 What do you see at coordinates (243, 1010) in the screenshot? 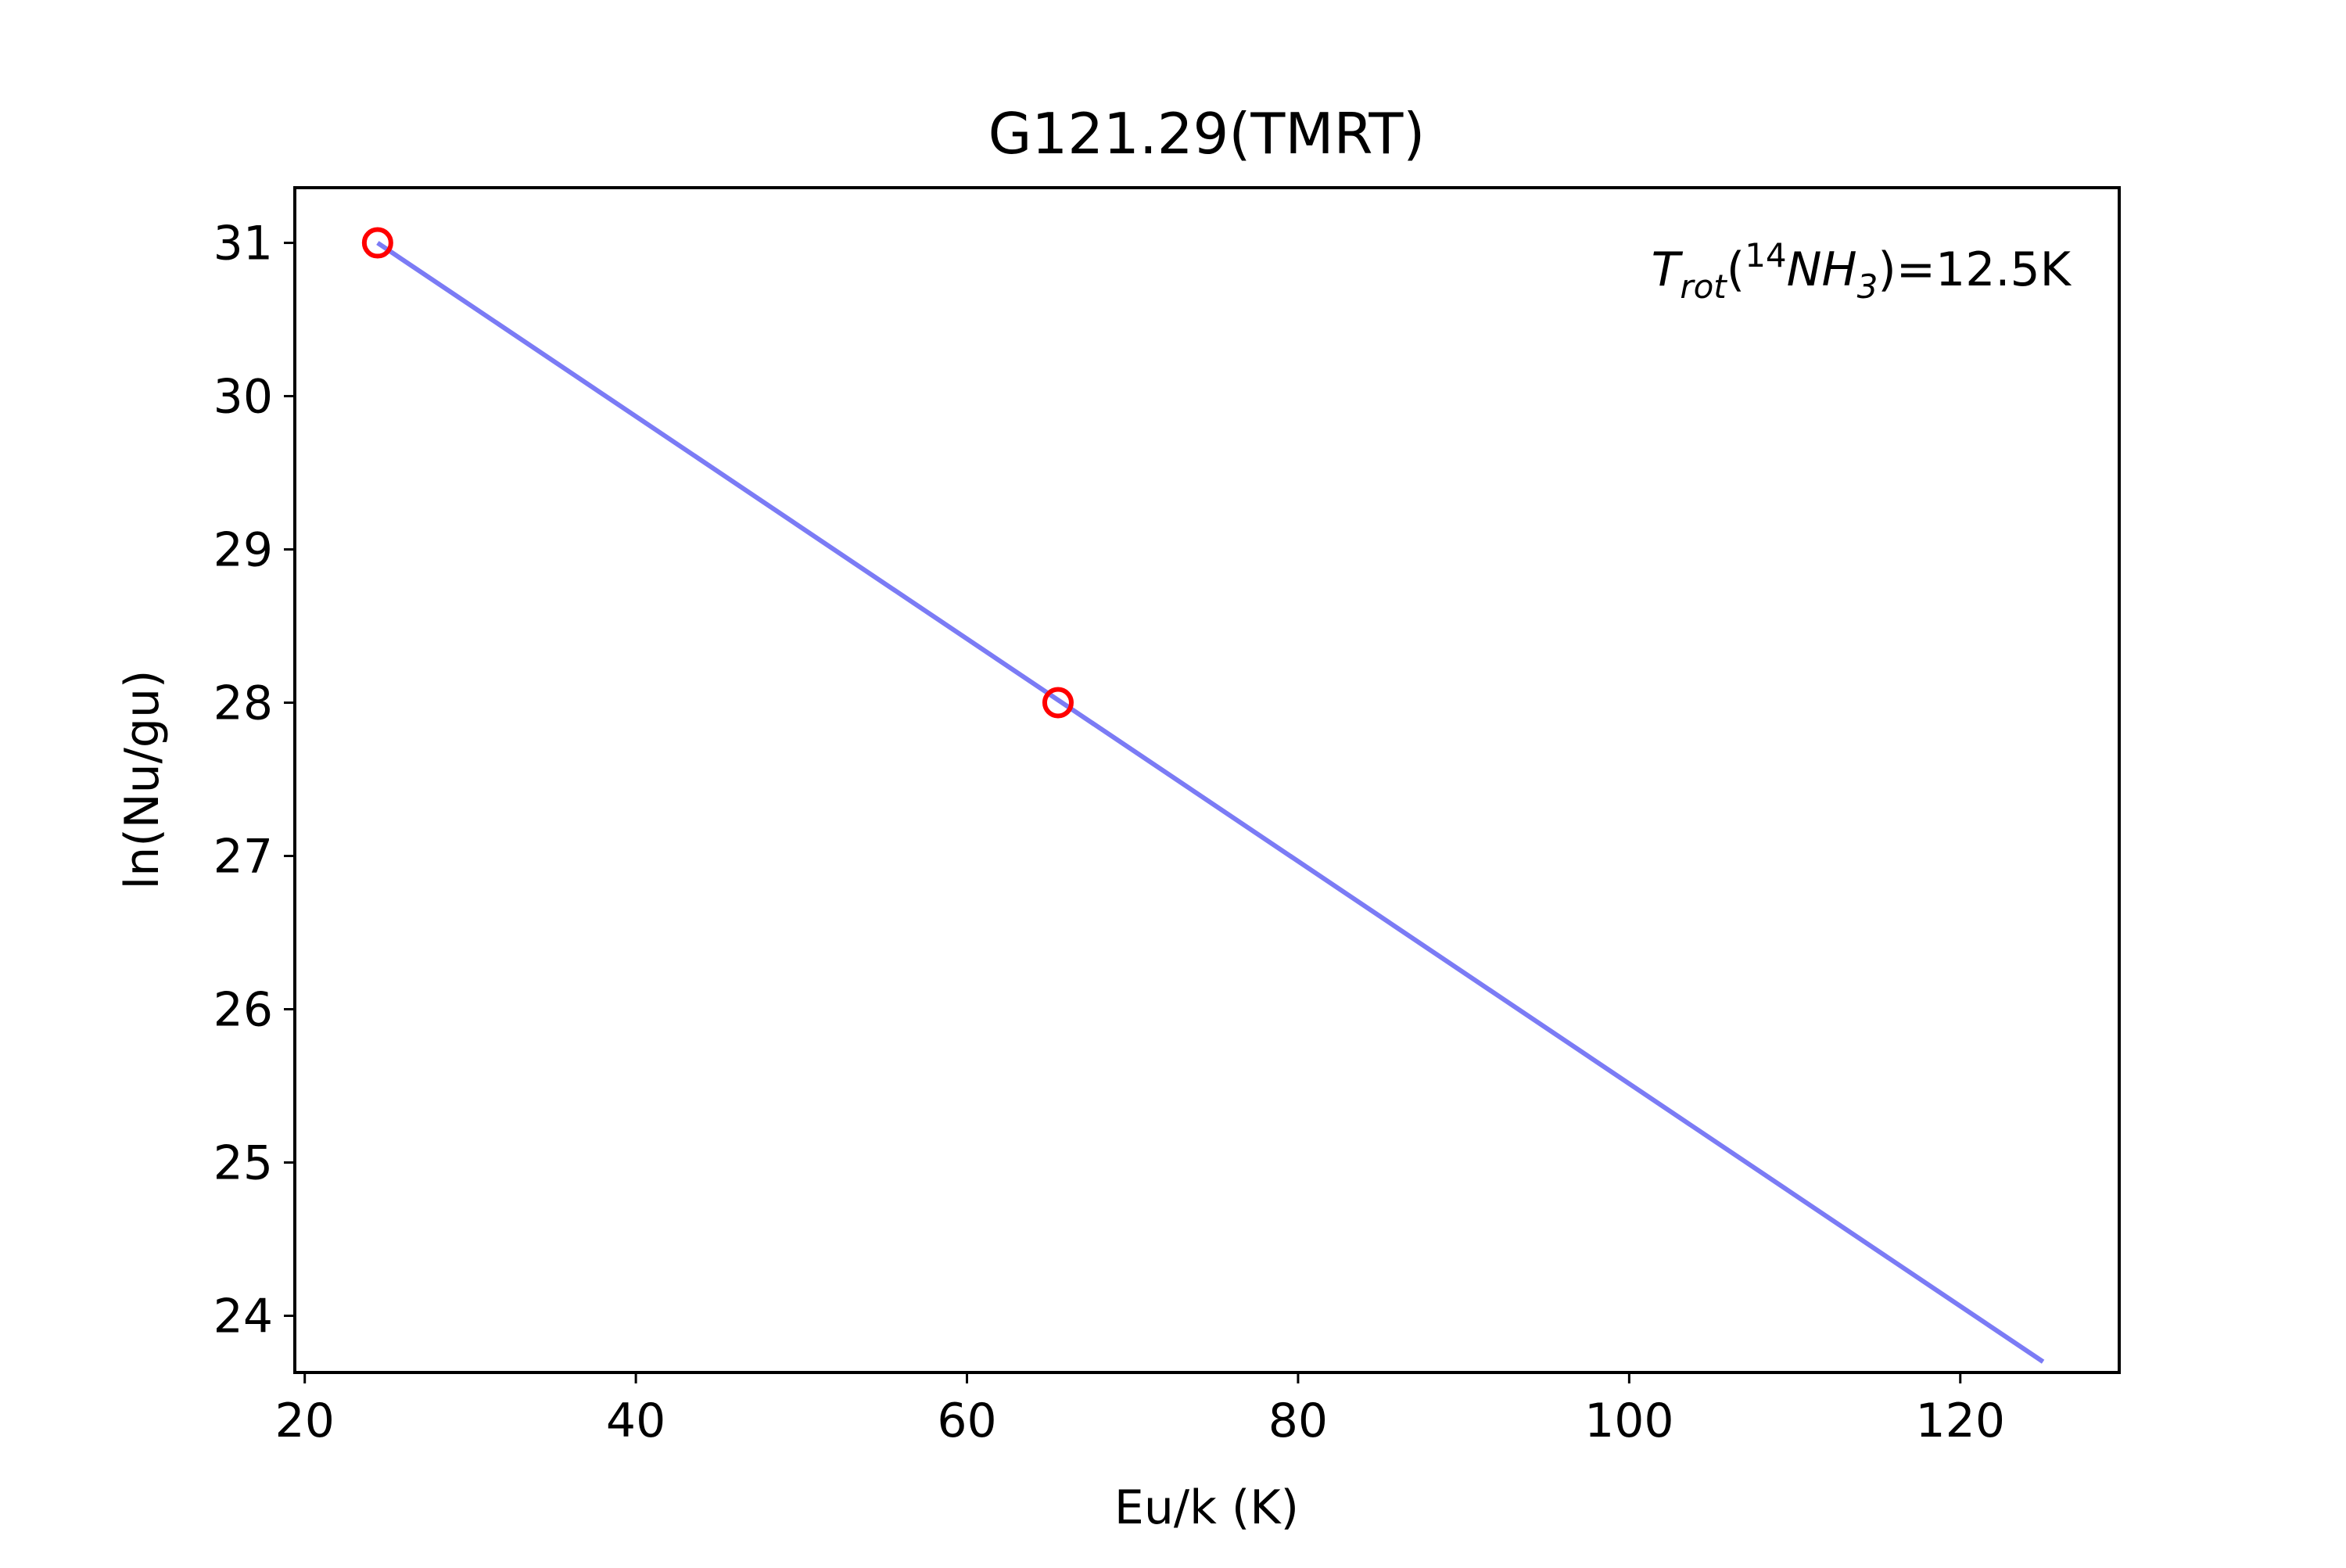
I see `y-tick-label: 26` at bounding box center [243, 1010].